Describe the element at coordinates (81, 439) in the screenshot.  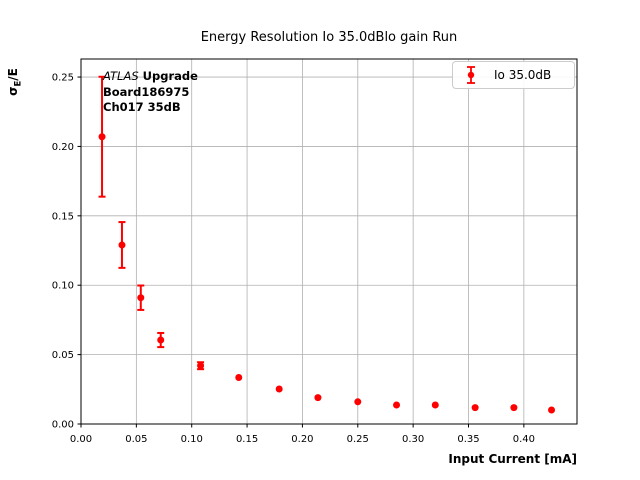
I see `x-tick-label: 0.00` at that location.